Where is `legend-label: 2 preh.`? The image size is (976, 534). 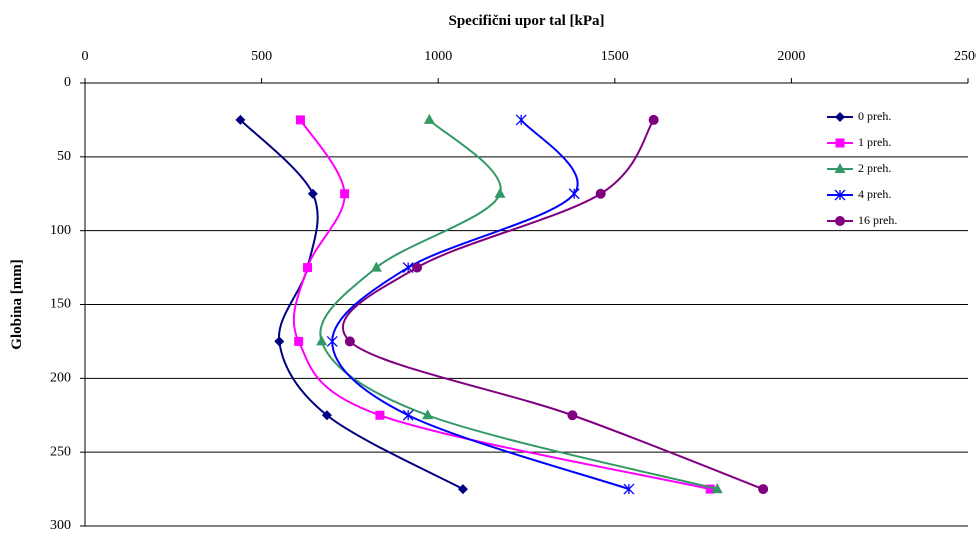
legend-label: 2 preh. is located at coordinates (874, 168).